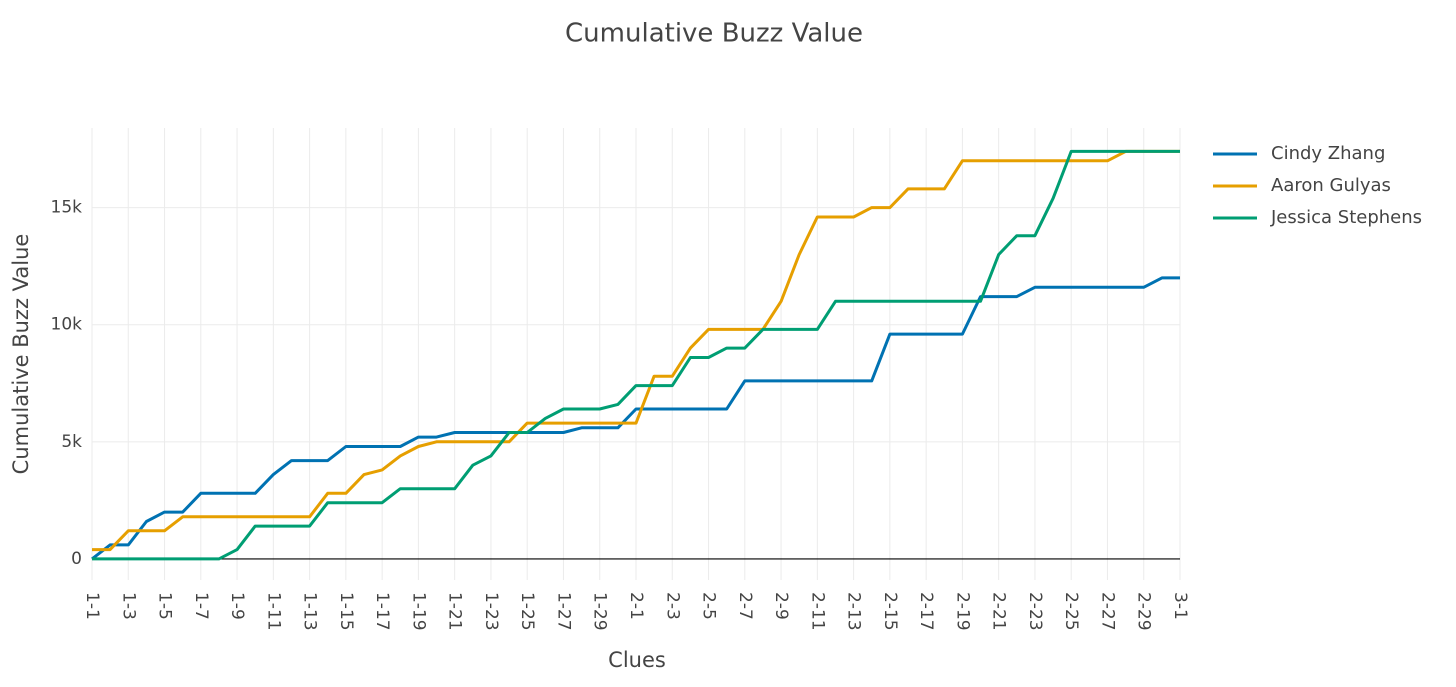 The height and width of the screenshot is (687, 1456). I want to click on x-tick-label: 2-25, so click(1071, 611).